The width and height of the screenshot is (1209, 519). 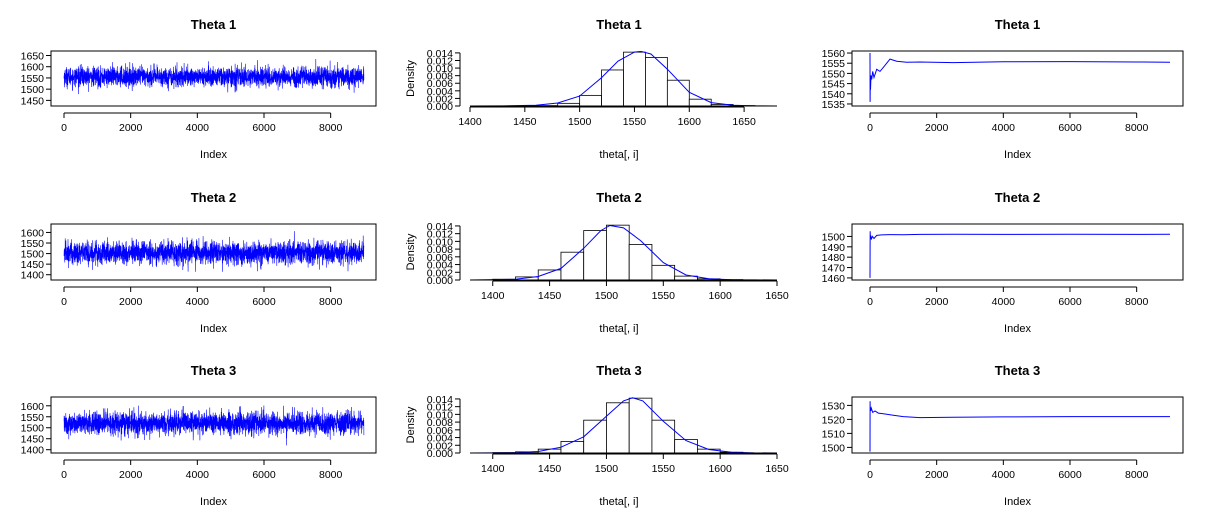 What do you see at coordinates (834, 279) in the screenshot?
I see `y-tick-label: 1460` at bounding box center [834, 279].